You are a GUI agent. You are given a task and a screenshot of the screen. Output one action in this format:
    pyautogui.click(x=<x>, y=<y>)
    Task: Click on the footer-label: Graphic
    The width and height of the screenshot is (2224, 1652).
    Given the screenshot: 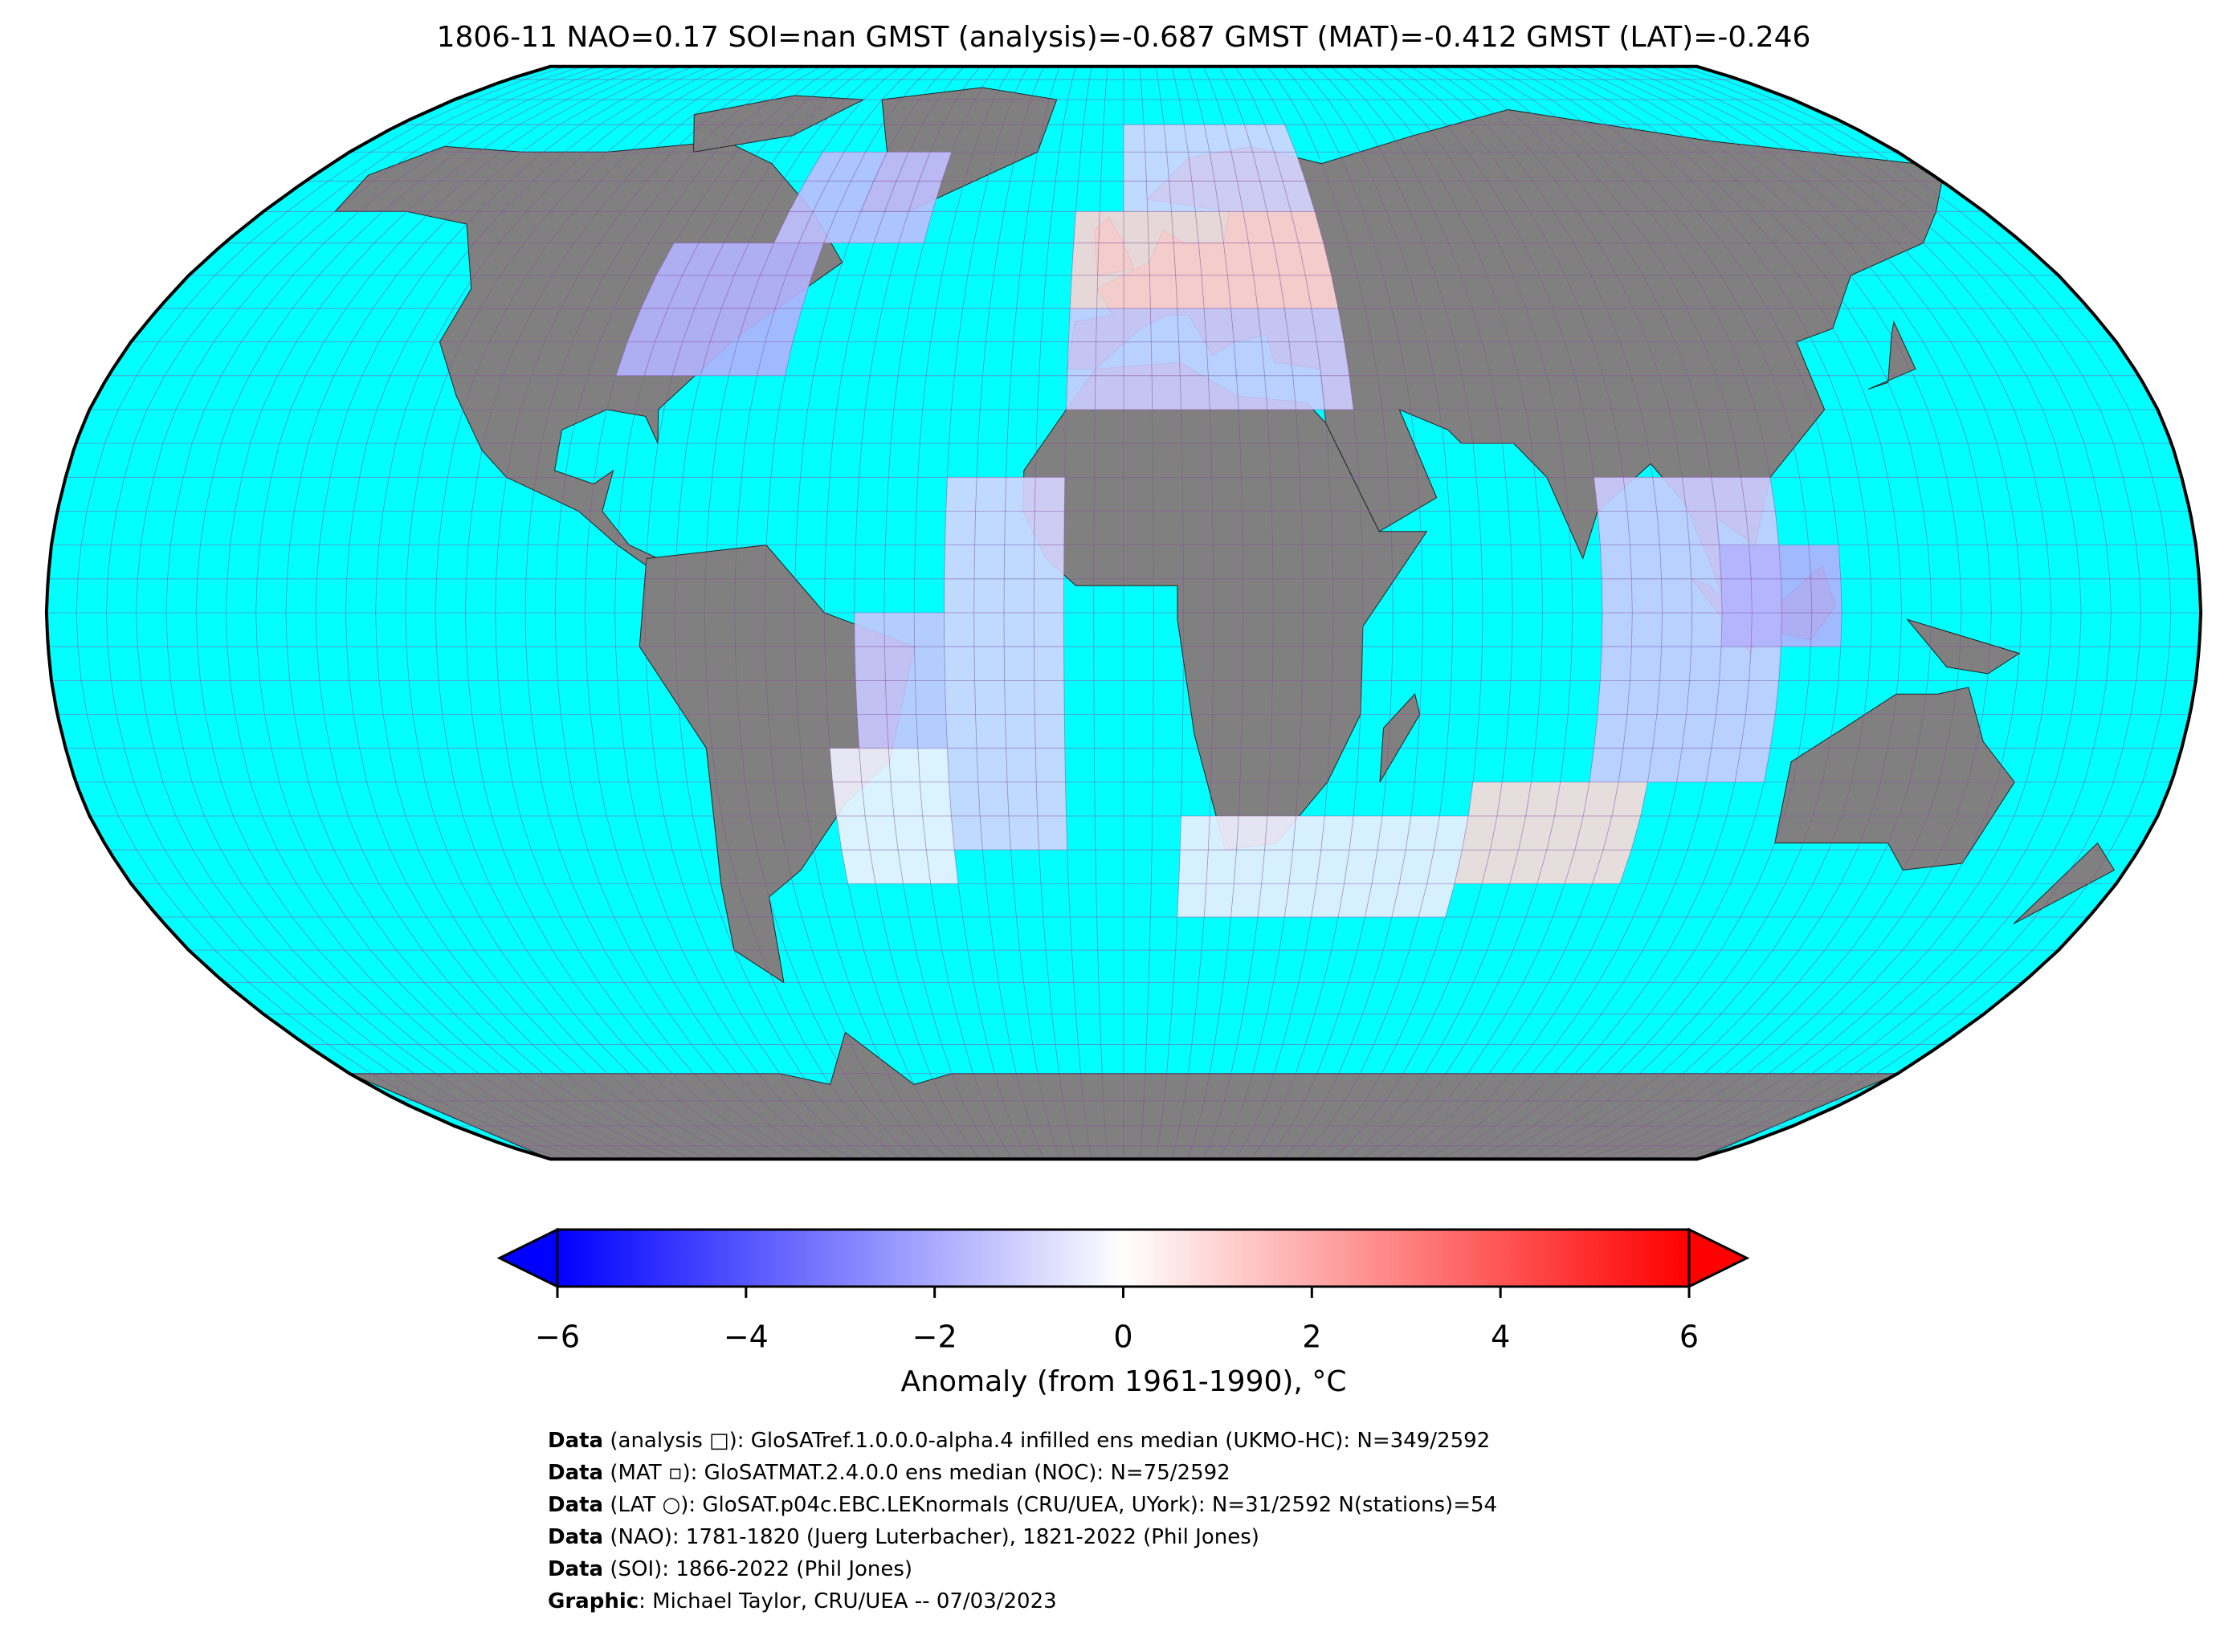 What is the action you would take?
    pyautogui.click(x=593, y=1601)
    